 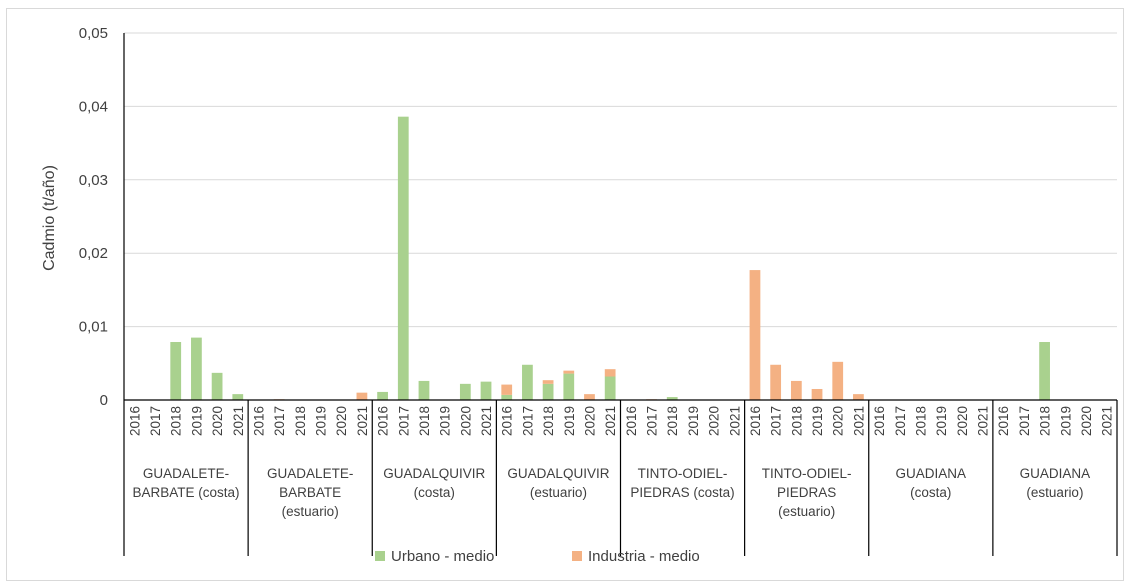 What do you see at coordinates (931, 483) in the screenshot?
I see `group-label: GUADIANA (costa)` at bounding box center [931, 483].